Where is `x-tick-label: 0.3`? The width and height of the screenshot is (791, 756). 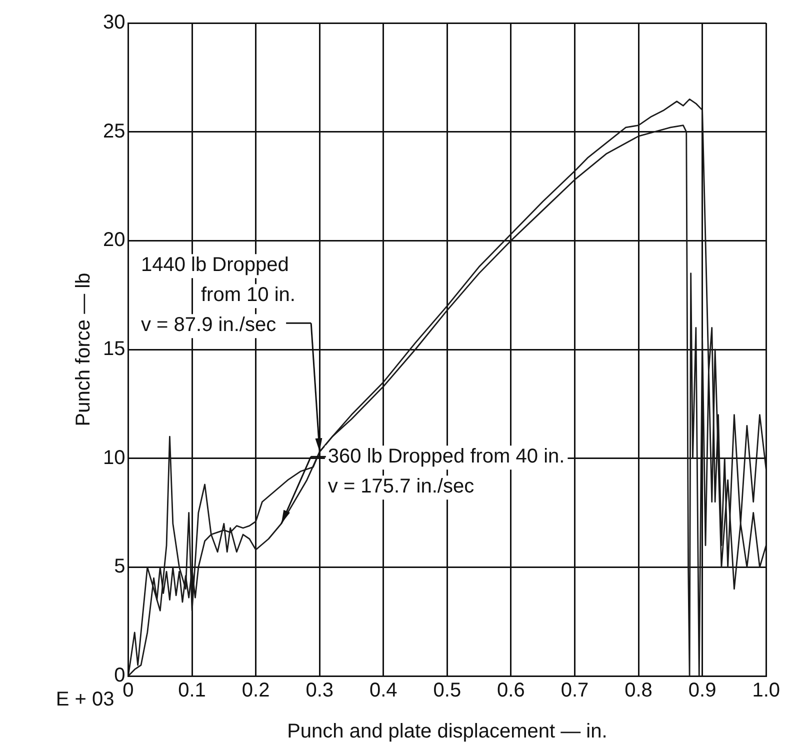 x-tick-label: 0.3 is located at coordinates (320, 691).